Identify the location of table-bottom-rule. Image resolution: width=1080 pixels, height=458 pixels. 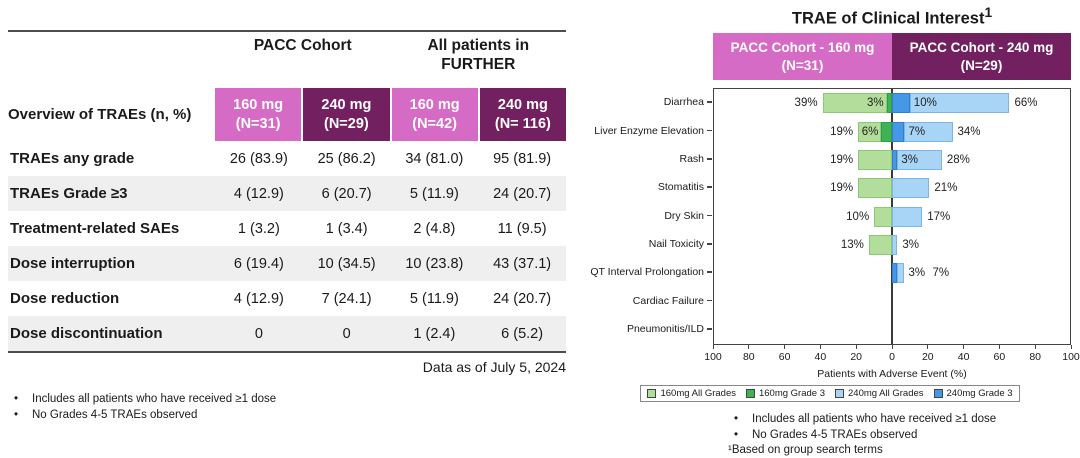
(287, 352).